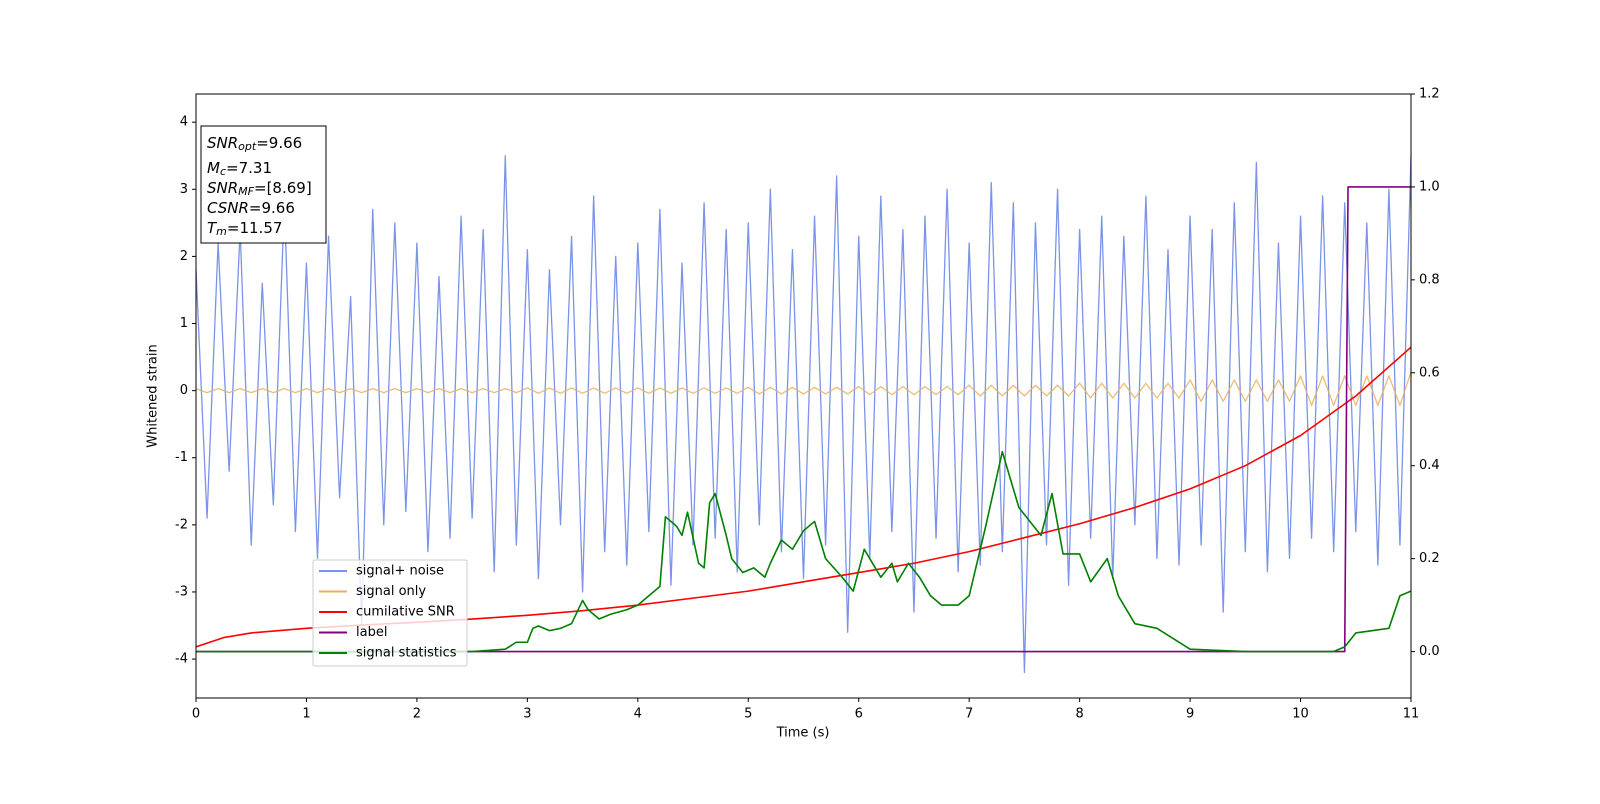 The width and height of the screenshot is (1600, 804). Describe the element at coordinates (1300, 714) in the screenshot. I see `x-tick-label: 10` at that location.